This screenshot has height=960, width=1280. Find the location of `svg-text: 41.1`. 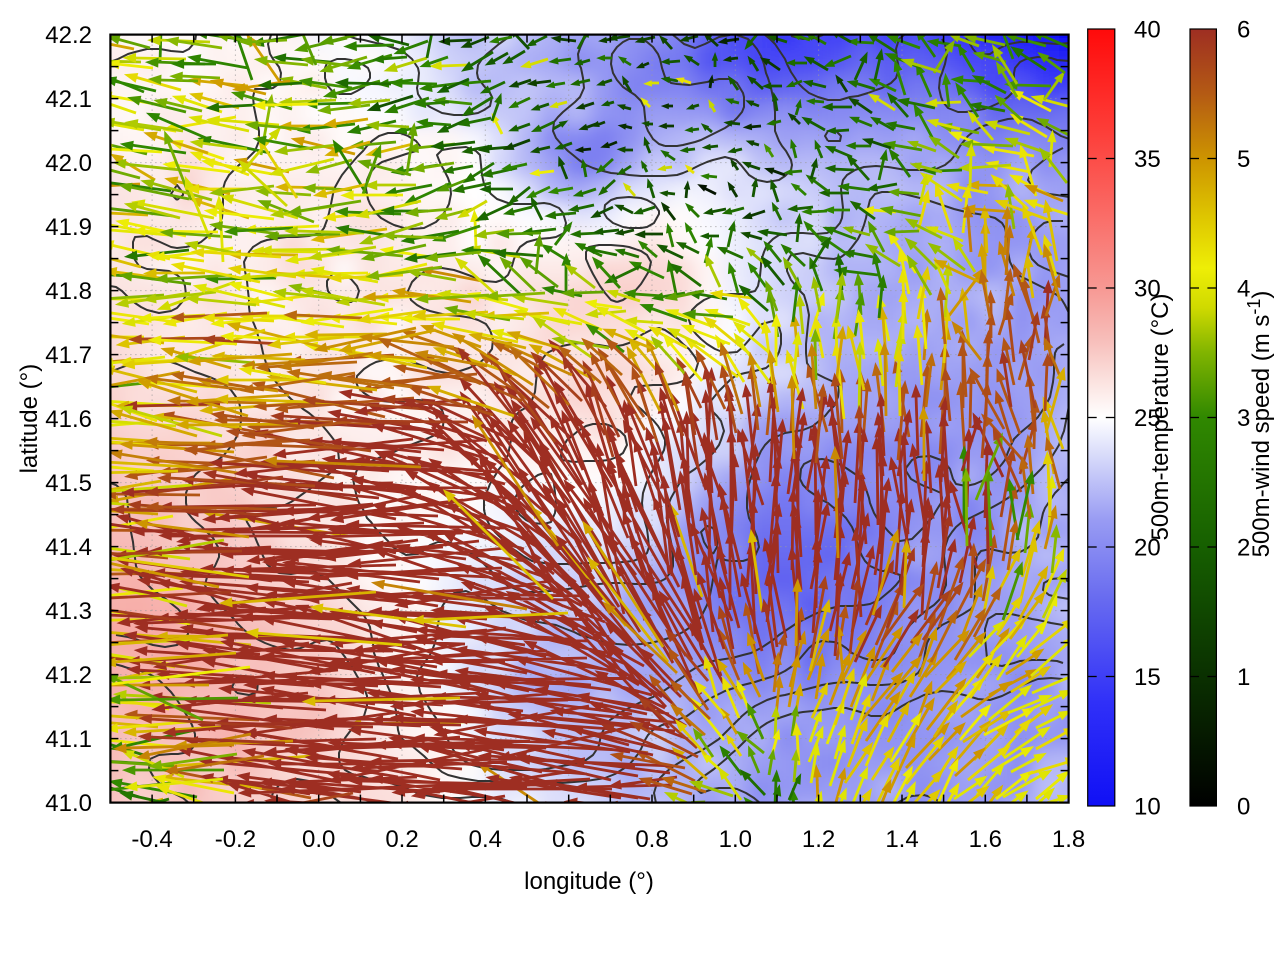

svg-text: 41.1 is located at coordinates (68, 739).